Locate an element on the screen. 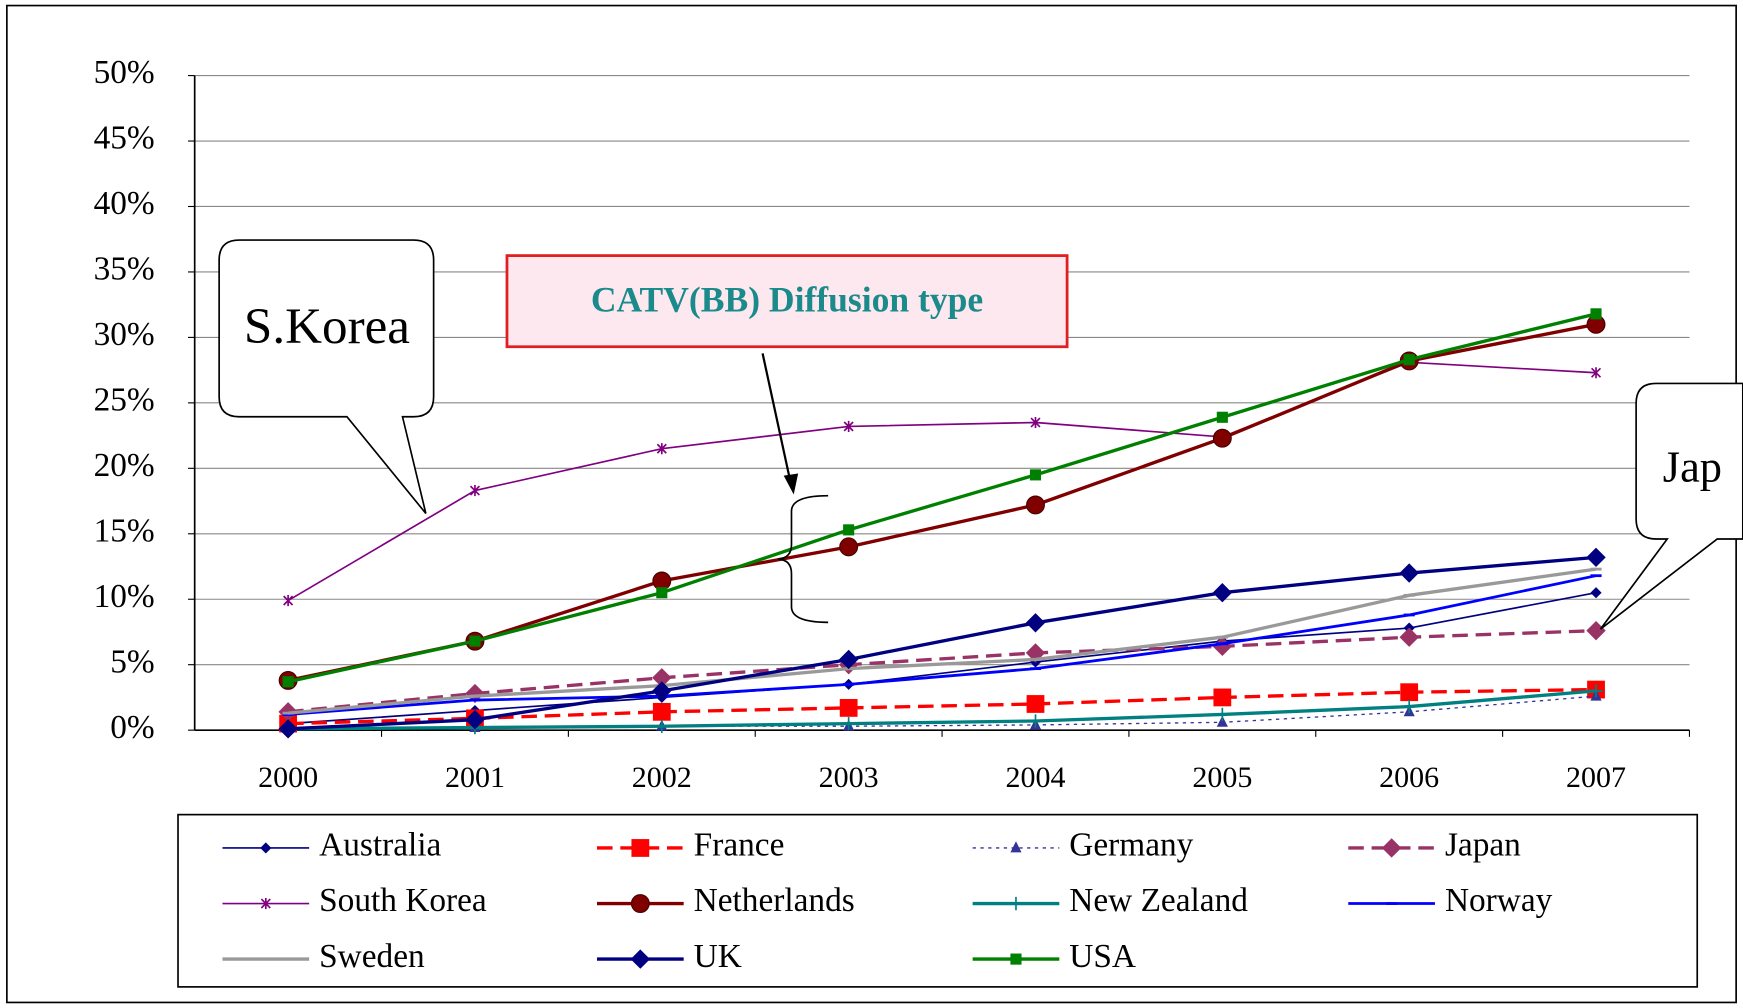 Image resolution: width=1743 pixels, height=1008 pixels. x-tick-label: 2000 is located at coordinates (288, 777).